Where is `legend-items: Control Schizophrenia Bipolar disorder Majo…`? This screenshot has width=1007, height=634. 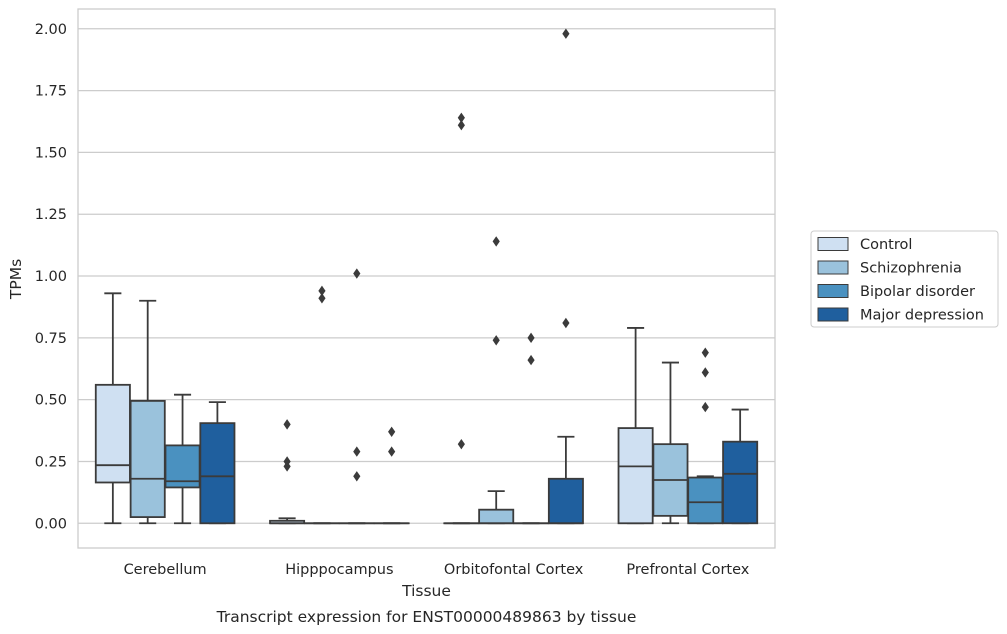 legend-items: Control Schizophrenia Bipolar disorder Majo… is located at coordinates (900, 280).